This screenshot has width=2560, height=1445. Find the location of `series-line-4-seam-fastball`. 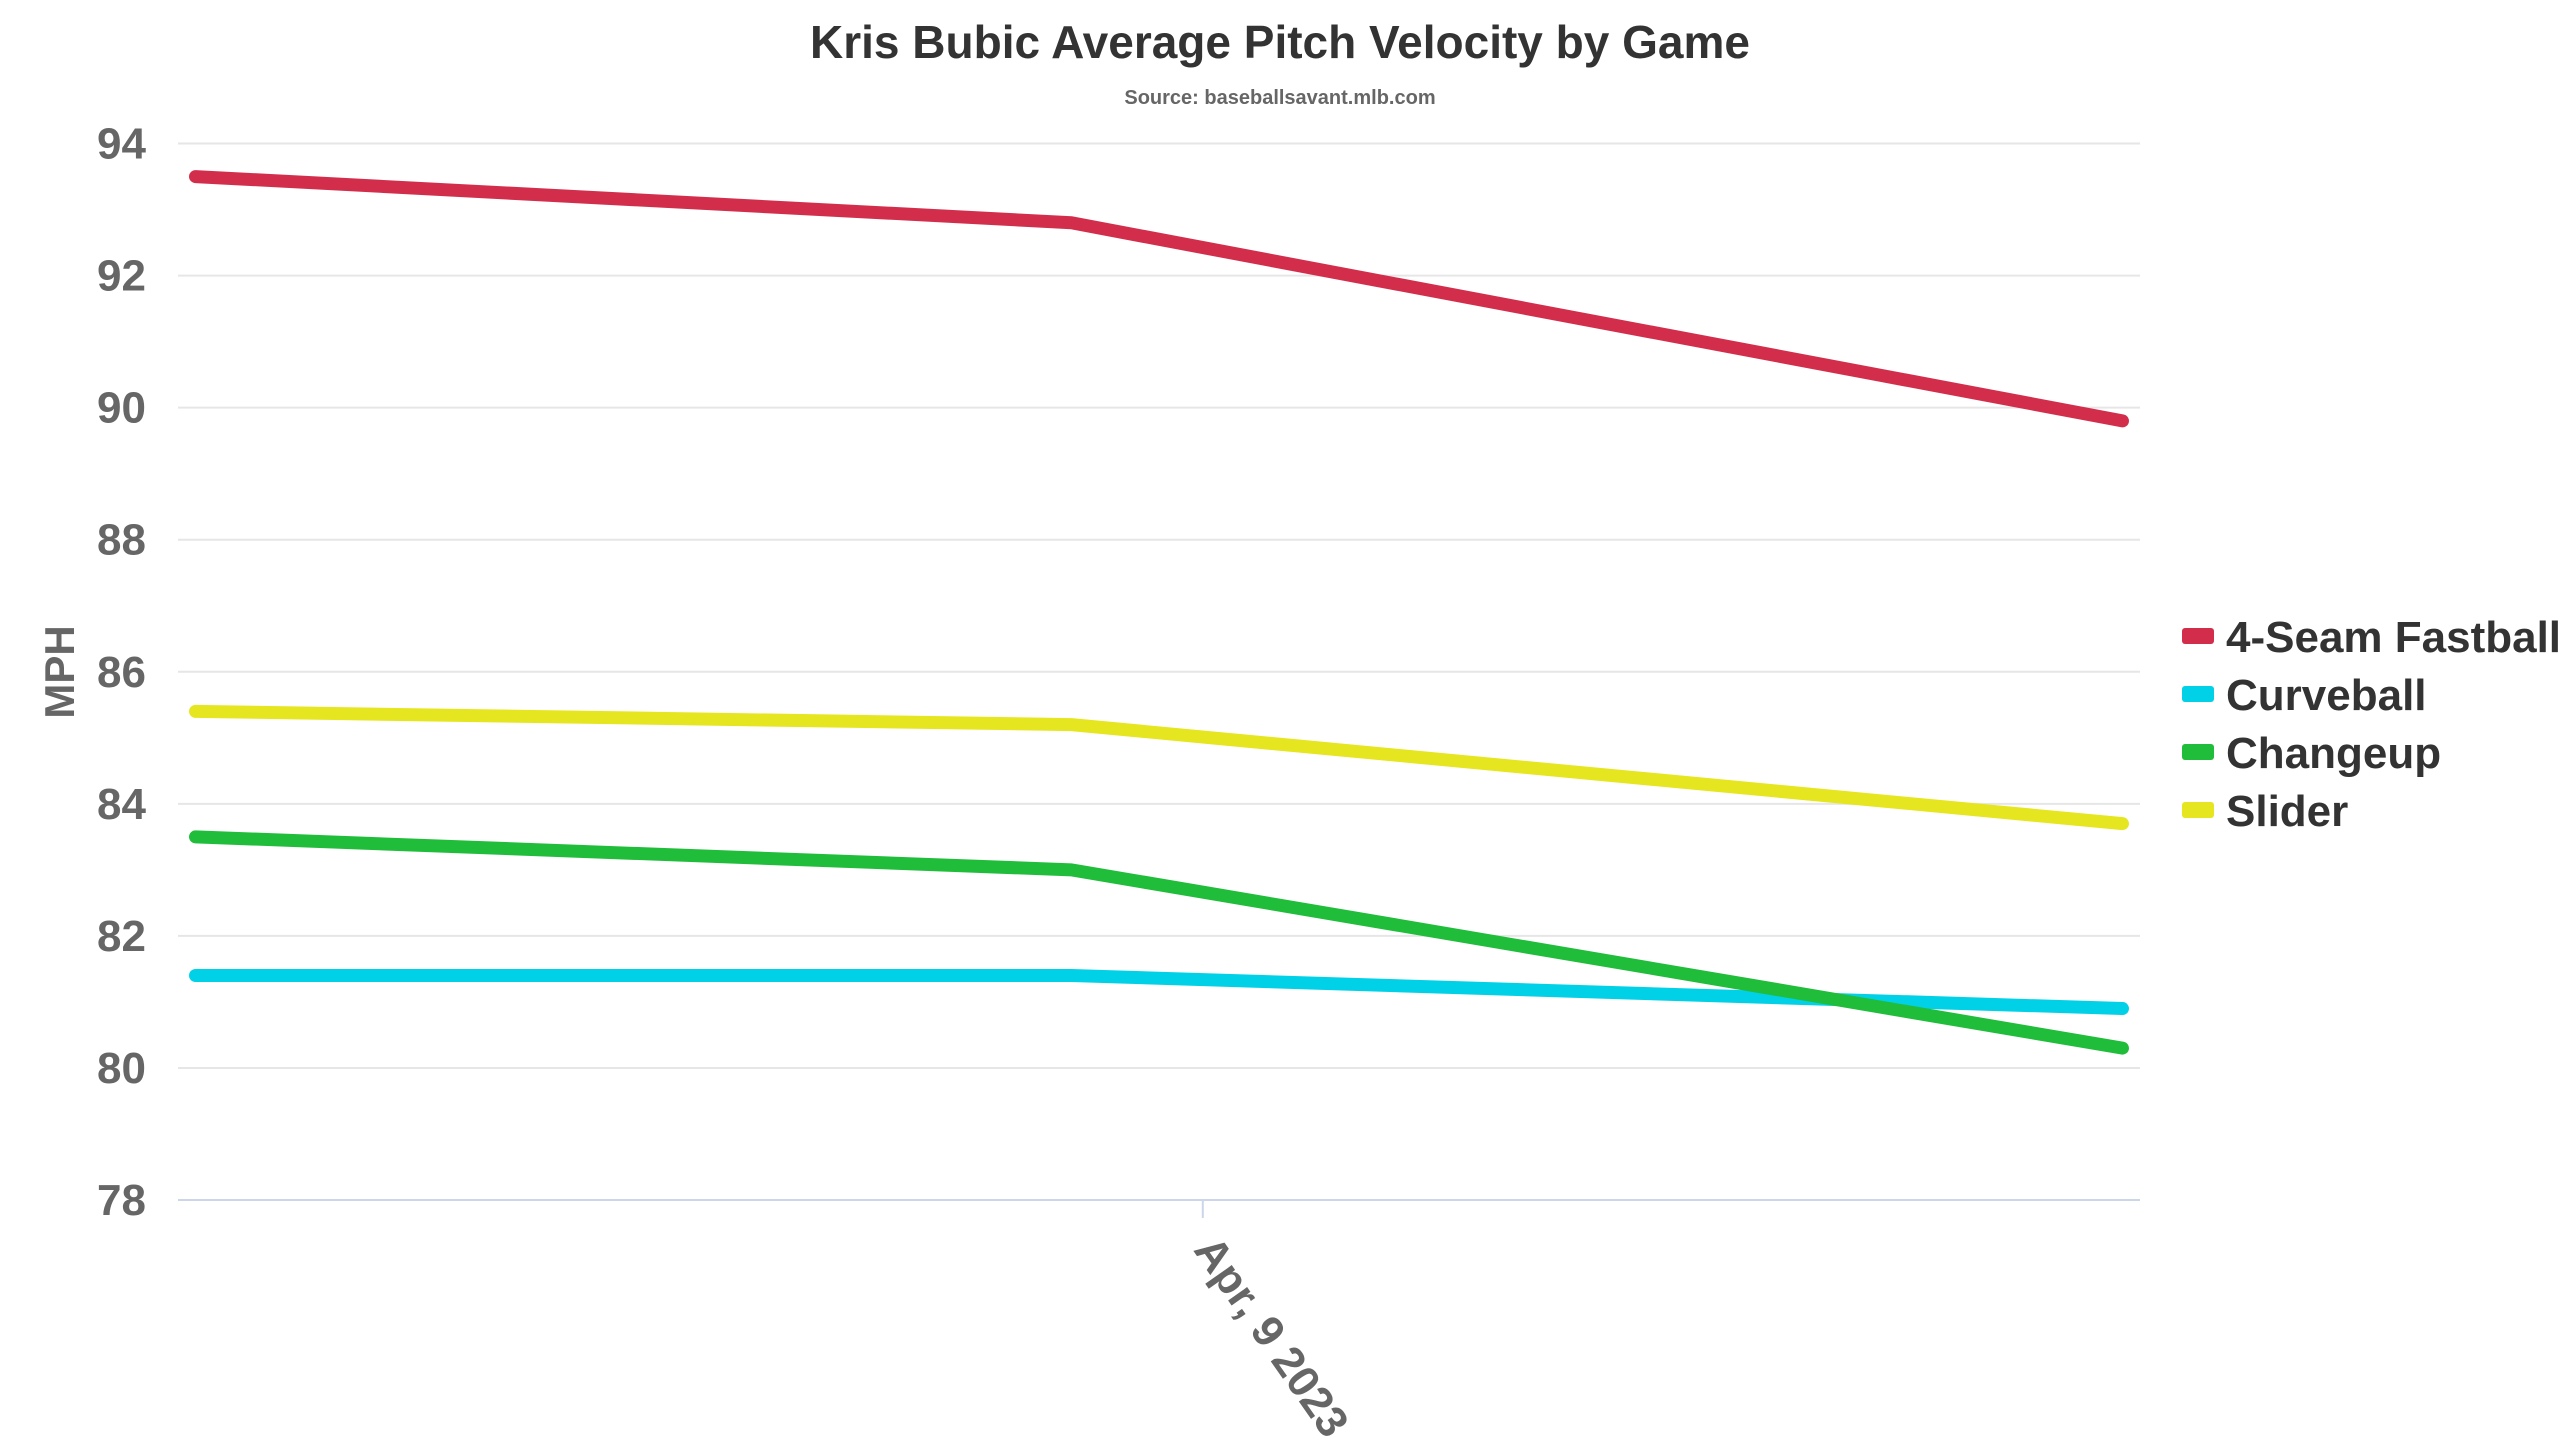

series-line-4-seam-fastball is located at coordinates (1159, 299).